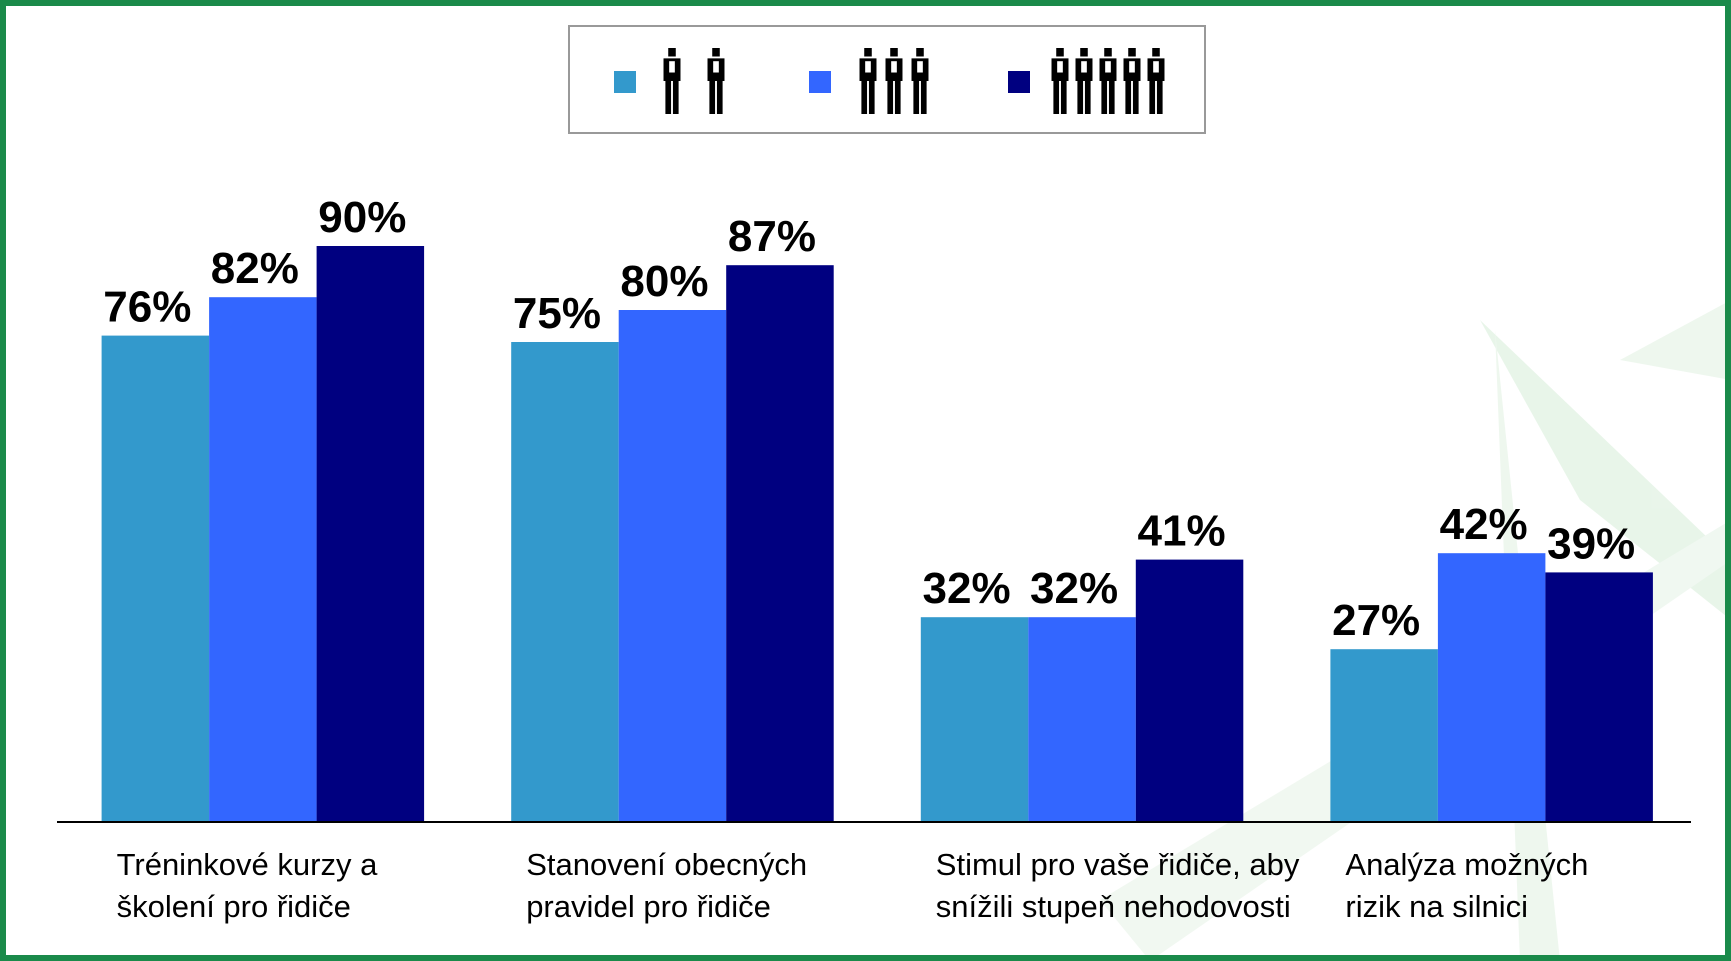 The width and height of the screenshot is (1731, 961). Describe the element at coordinates (362, 217) in the screenshot. I see `value-label: 90%` at that location.